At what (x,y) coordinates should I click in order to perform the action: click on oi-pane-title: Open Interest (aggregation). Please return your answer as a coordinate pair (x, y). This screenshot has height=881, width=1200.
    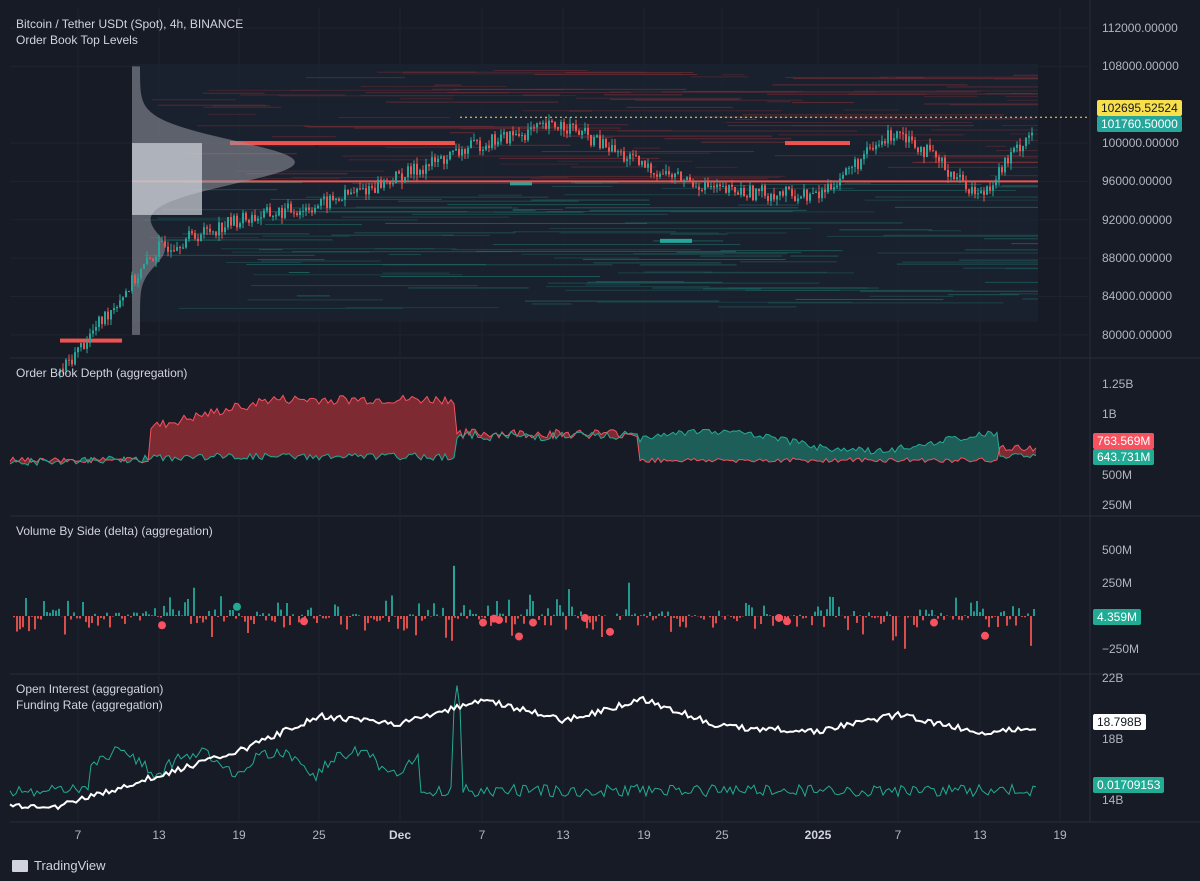
    Looking at the image, I should click on (90, 689).